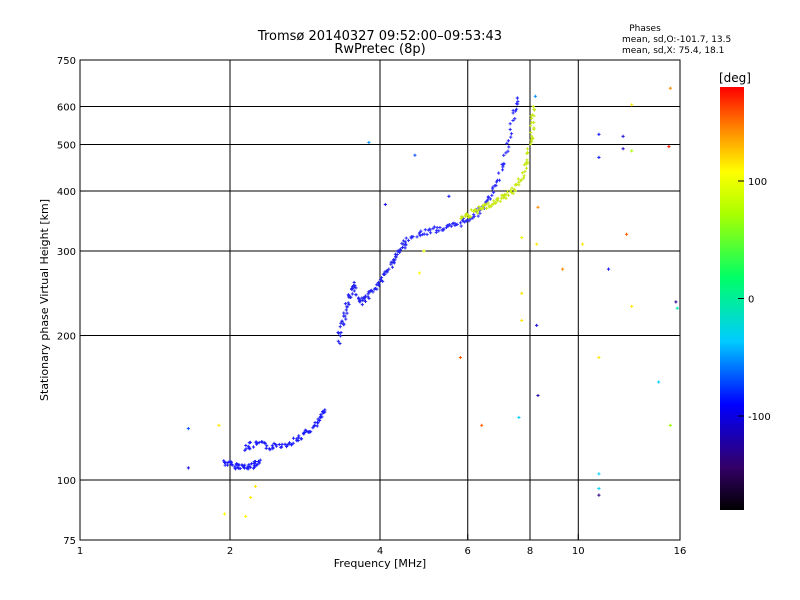 Image resolution: width=800 pixels, height=600 pixels. What do you see at coordinates (578, 551) in the screenshot?
I see `x-tick-label: 10` at bounding box center [578, 551].